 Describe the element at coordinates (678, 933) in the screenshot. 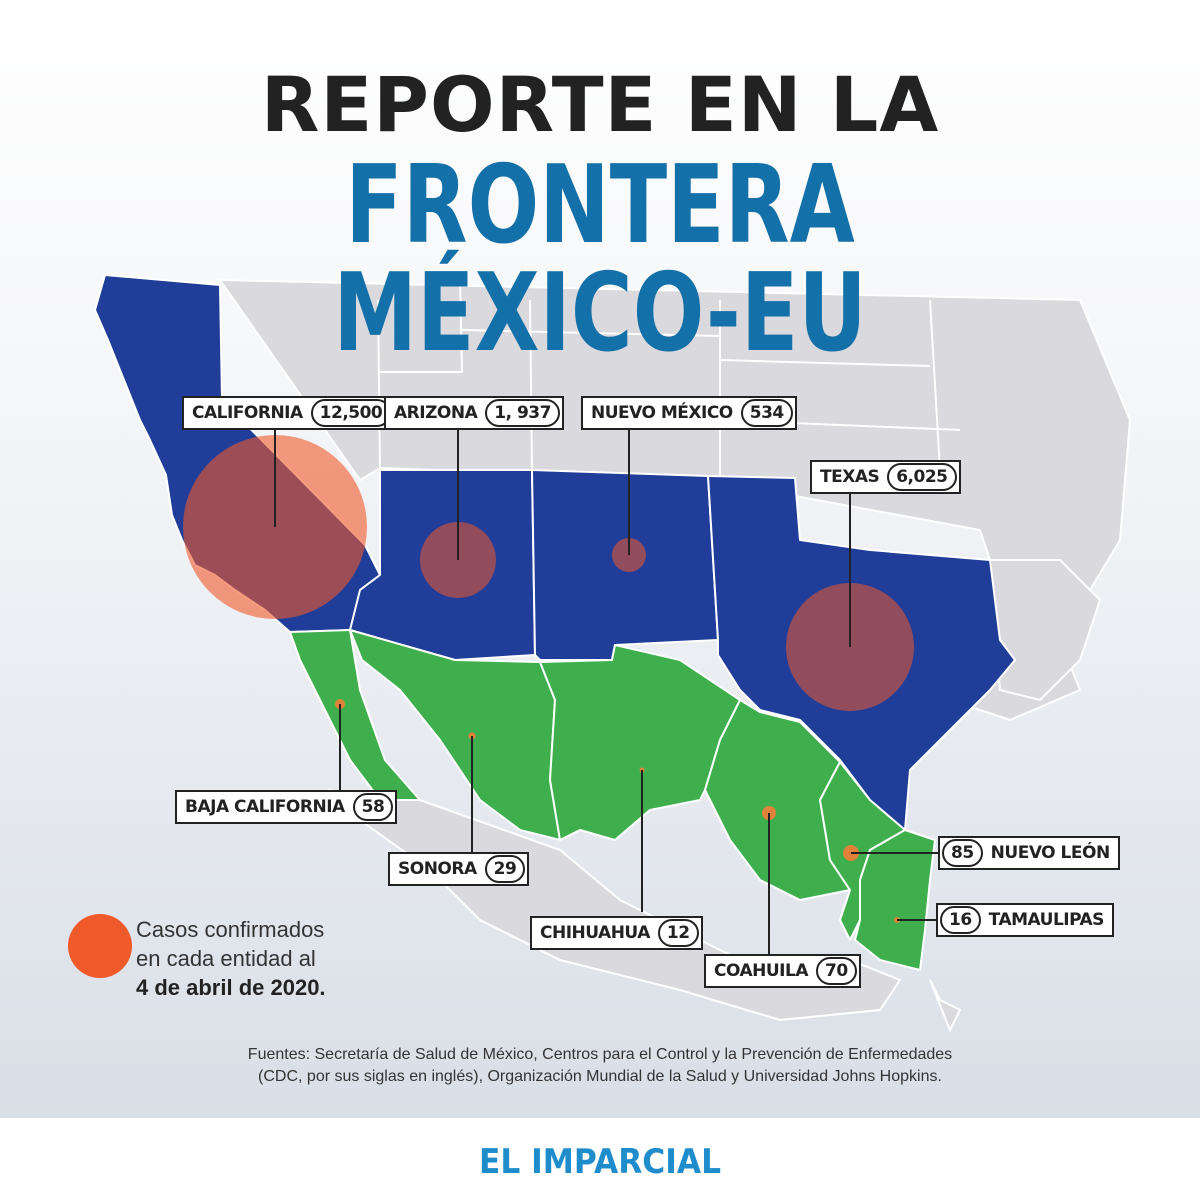

I see `label-cases: 12` at that location.